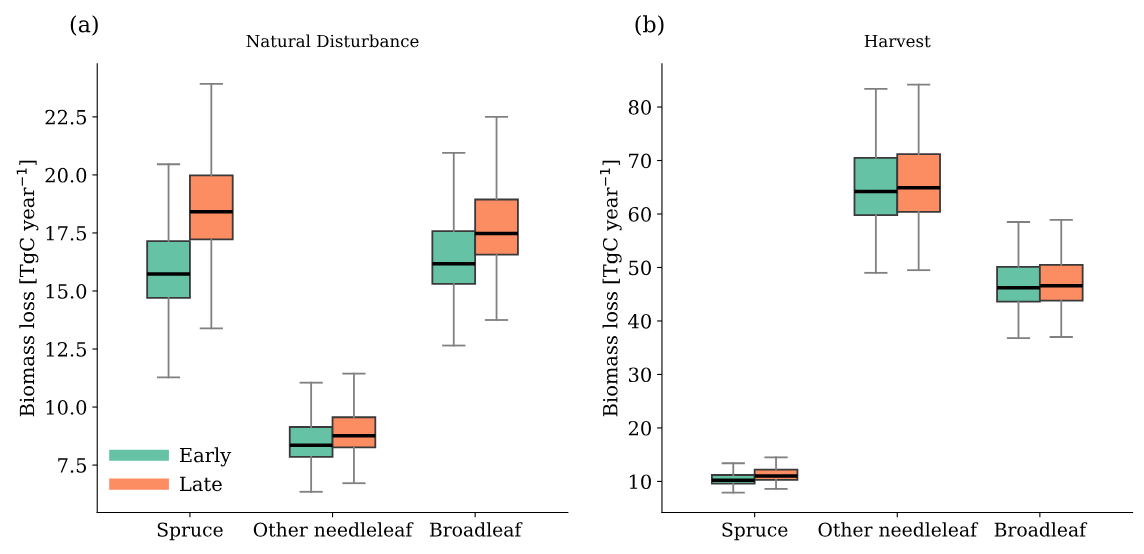 The image size is (1144, 554). Describe the element at coordinates (72, 465) in the screenshot. I see `y-tick-label: 7.5` at that location.